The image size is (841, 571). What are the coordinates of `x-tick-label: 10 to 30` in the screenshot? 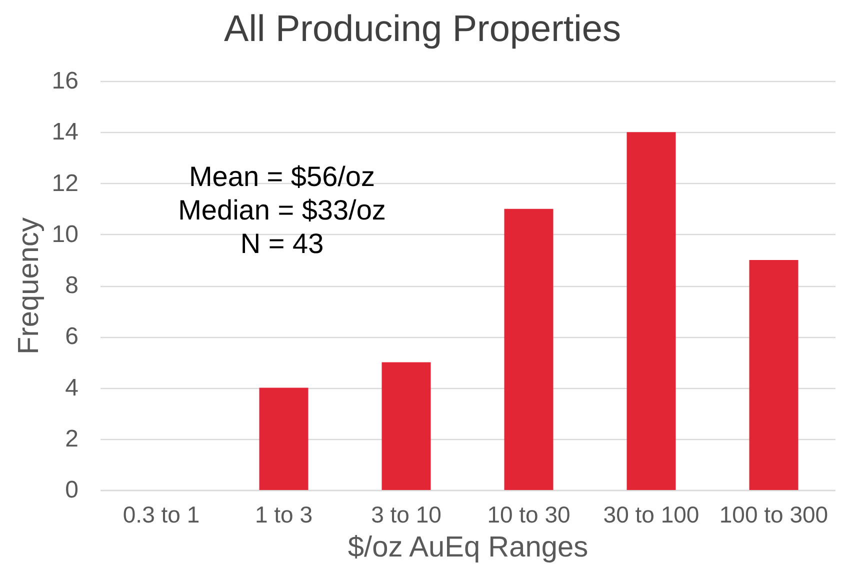 It's located at (528, 515).